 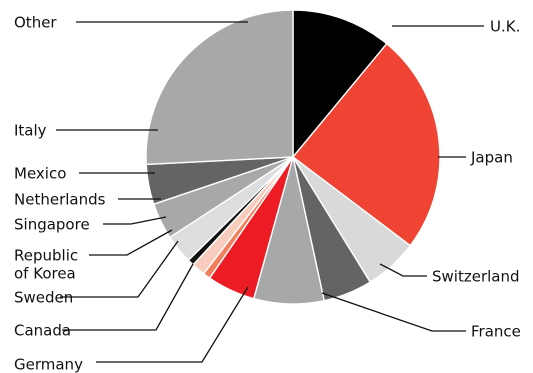 I want to click on leader-line-canada, so click(x=128, y=297).